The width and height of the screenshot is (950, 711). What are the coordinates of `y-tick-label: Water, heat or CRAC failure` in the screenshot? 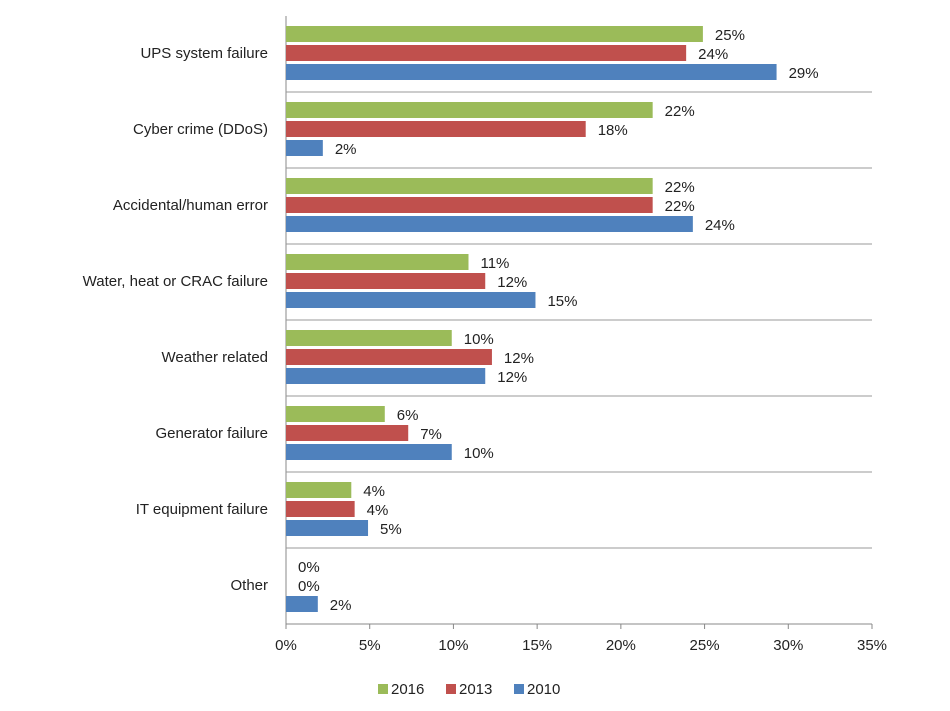 It's located at (175, 281).